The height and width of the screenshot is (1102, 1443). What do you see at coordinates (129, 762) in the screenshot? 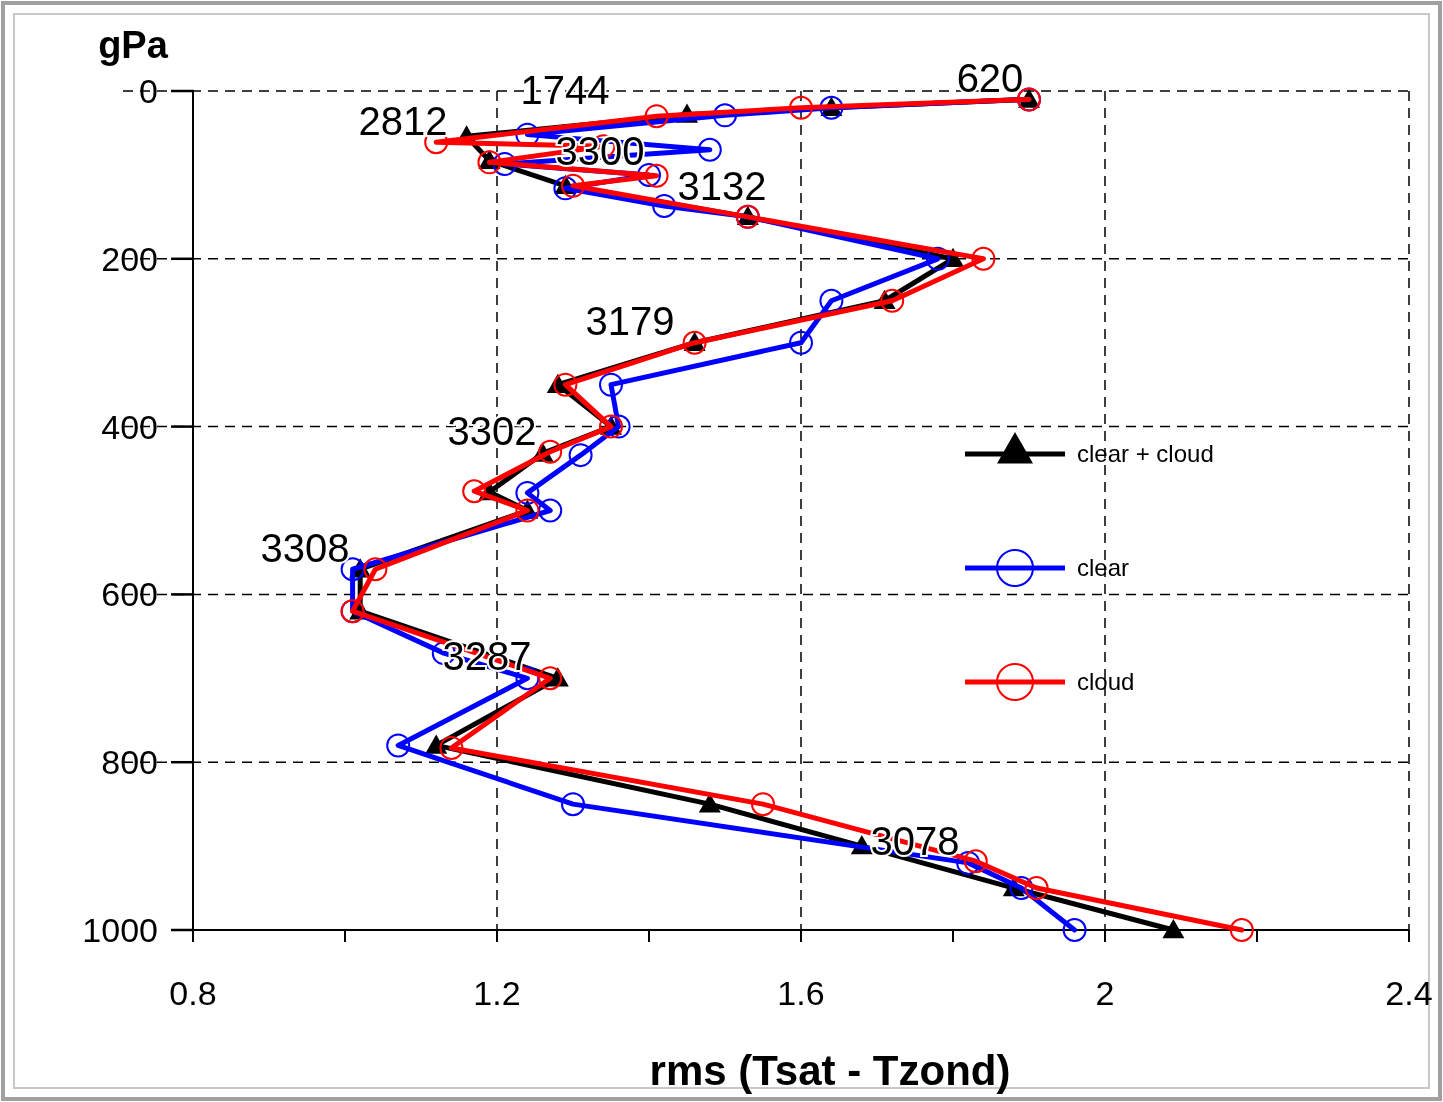
I see `y-tick-label: 800` at bounding box center [129, 762].